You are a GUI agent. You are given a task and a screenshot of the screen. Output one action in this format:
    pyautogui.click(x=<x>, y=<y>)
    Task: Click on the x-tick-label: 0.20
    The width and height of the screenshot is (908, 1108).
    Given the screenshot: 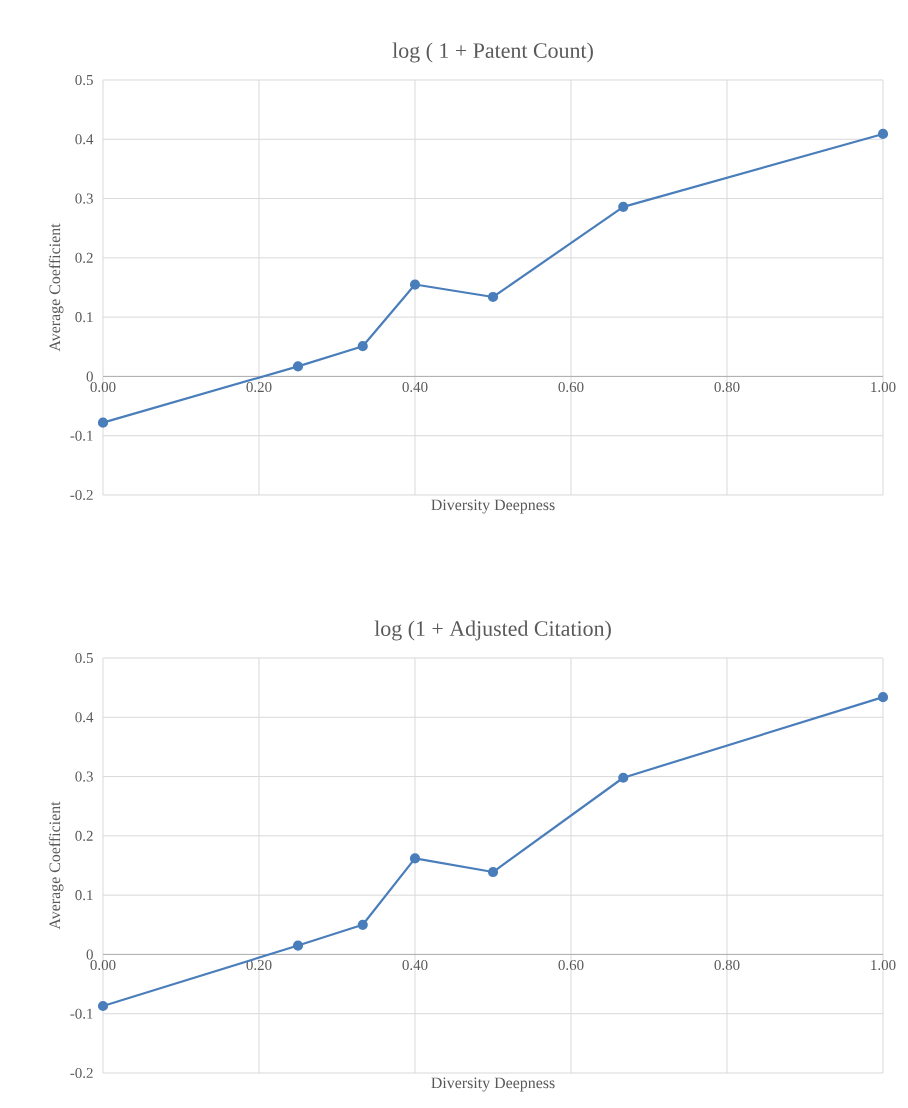 What is the action you would take?
    pyautogui.click(x=259, y=387)
    